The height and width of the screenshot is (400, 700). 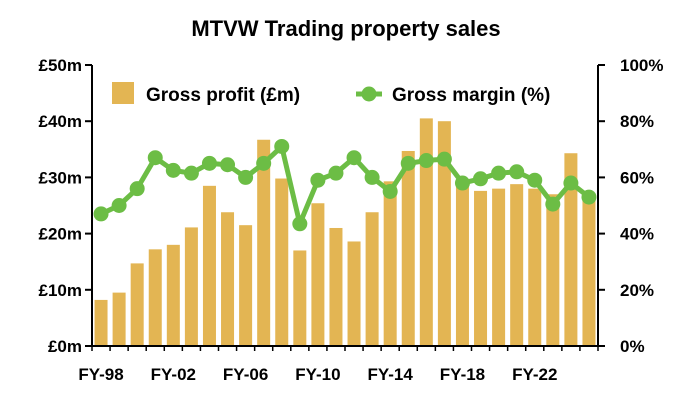 What do you see at coordinates (317, 374) in the screenshot?
I see `x-tick-label: FY-10` at bounding box center [317, 374].